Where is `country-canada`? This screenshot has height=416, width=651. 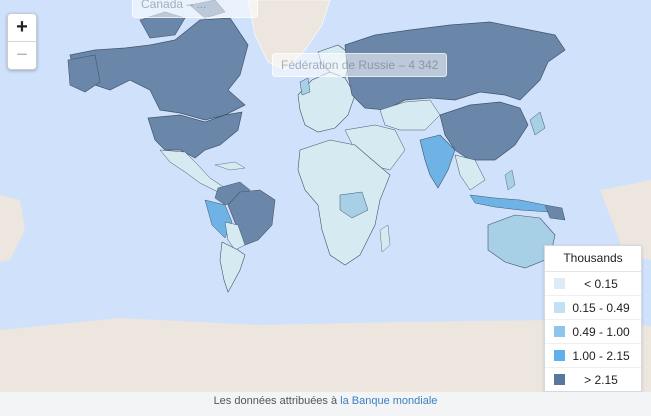 country-canada is located at coordinates (159, 69).